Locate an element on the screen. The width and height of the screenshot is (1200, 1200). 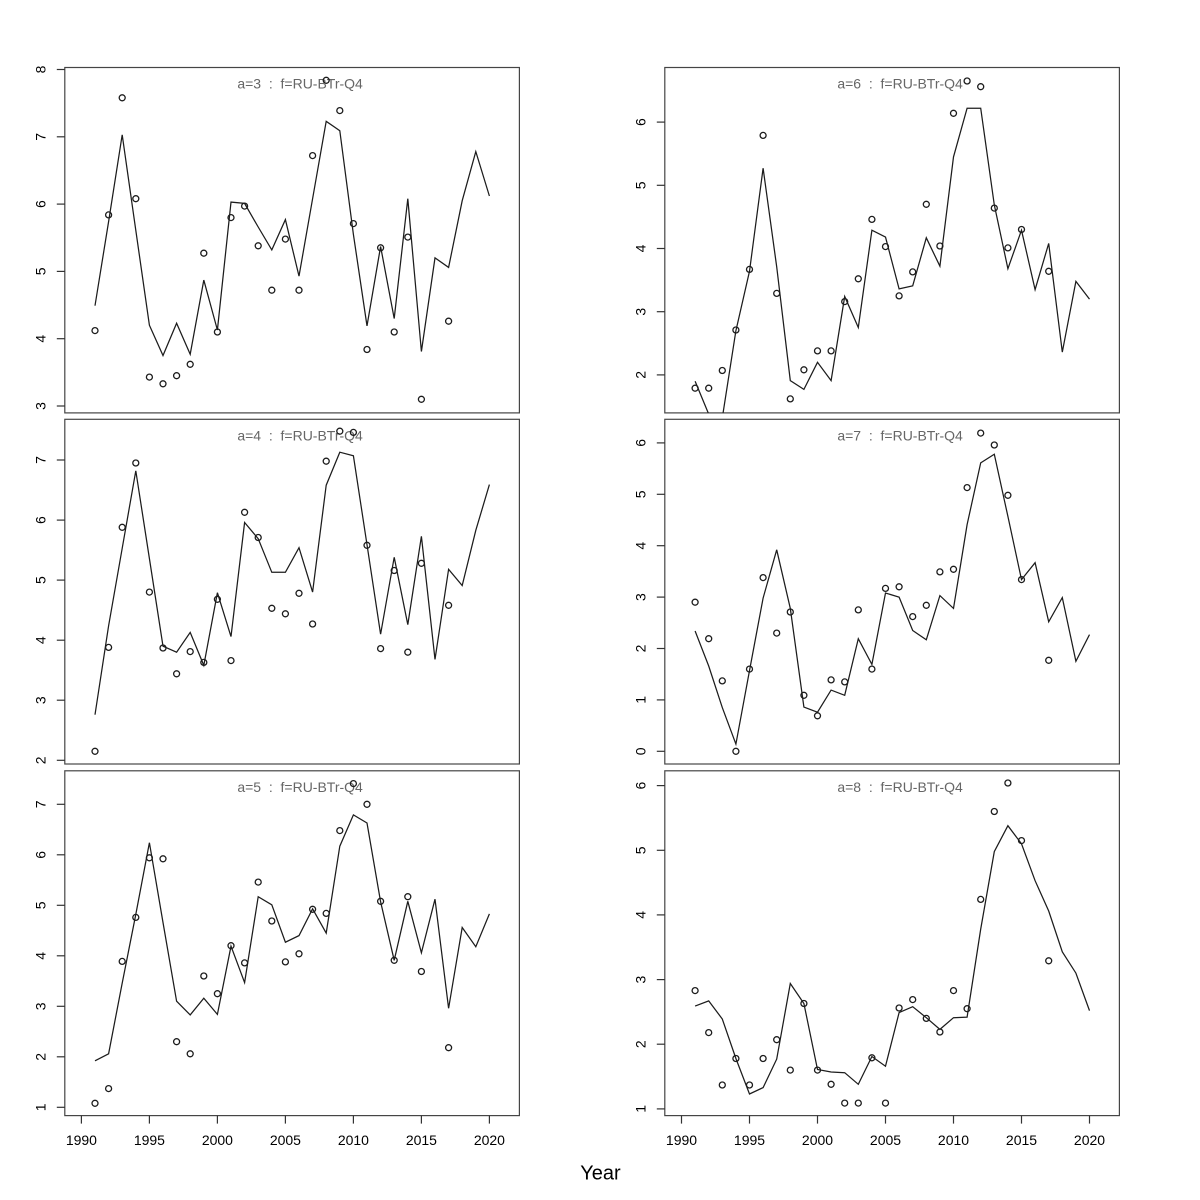
svg-text: a=8 : f=RU-BTr-Q4 is located at coordinates (900, 787).